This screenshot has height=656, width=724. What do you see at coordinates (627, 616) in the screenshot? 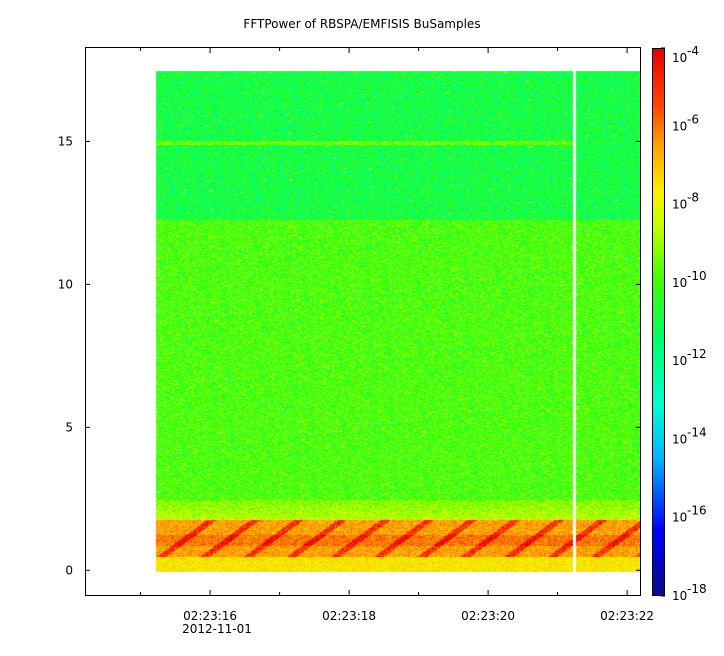
I see `x-tick-label: 02:23:22` at bounding box center [627, 616].